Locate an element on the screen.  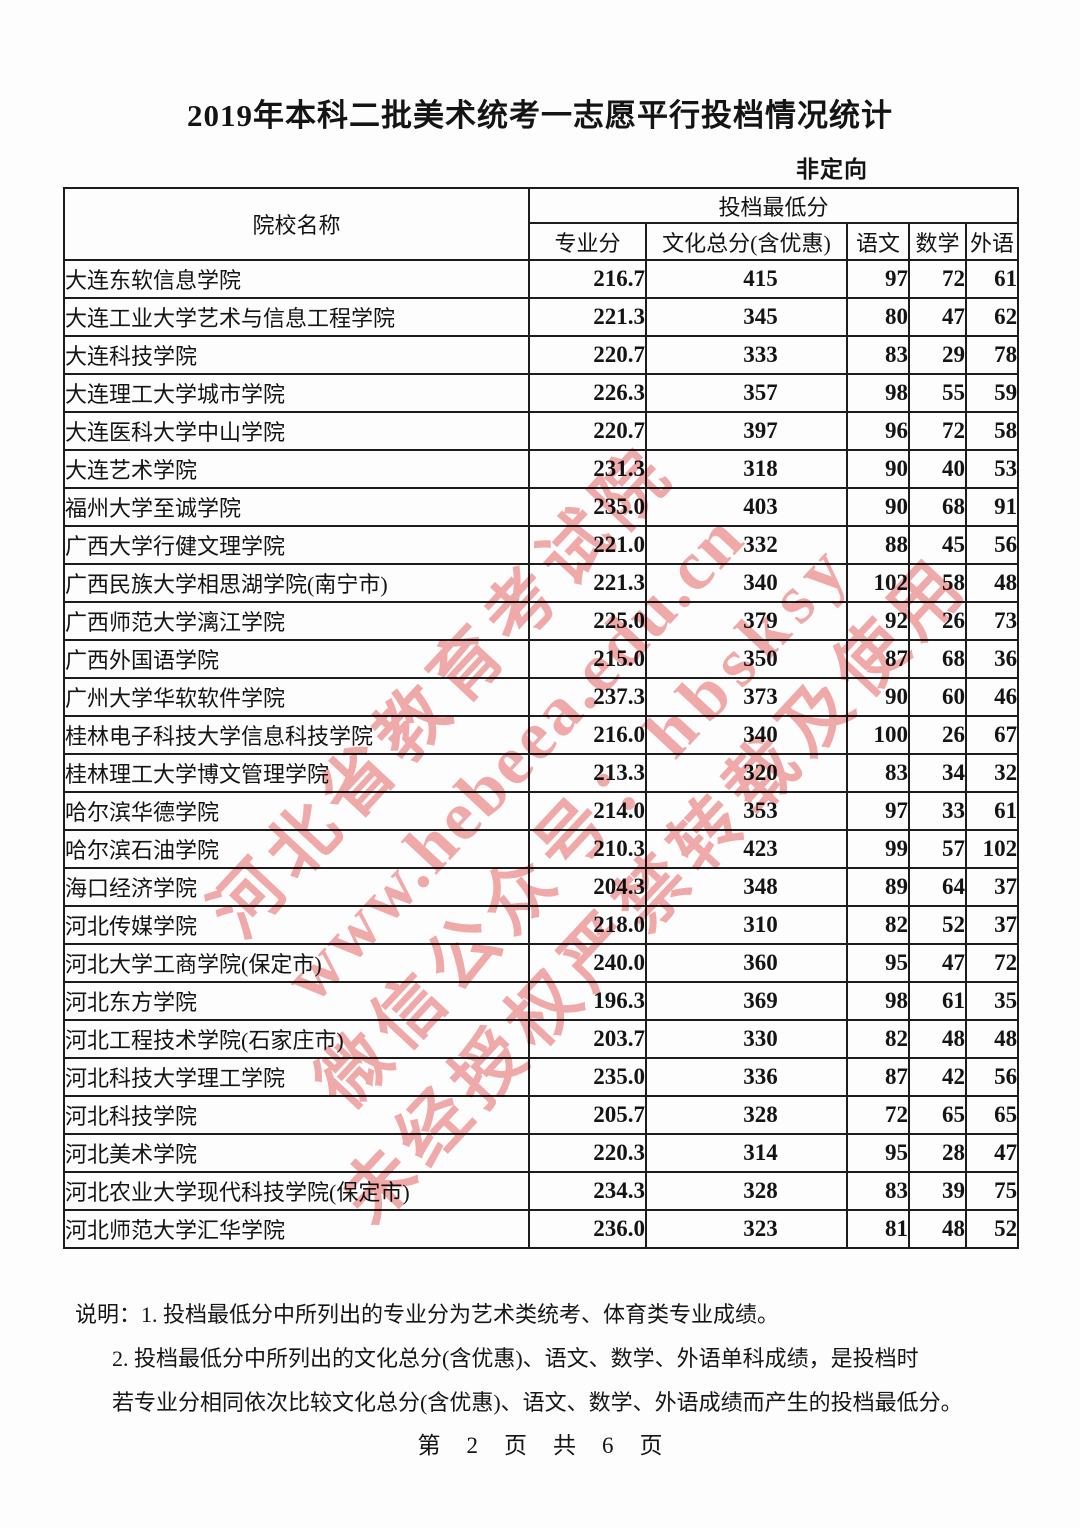
table-header-row-2: 专业分 文化总分(含优惠) 语文 数学 外语 is located at coordinates (542, 241).